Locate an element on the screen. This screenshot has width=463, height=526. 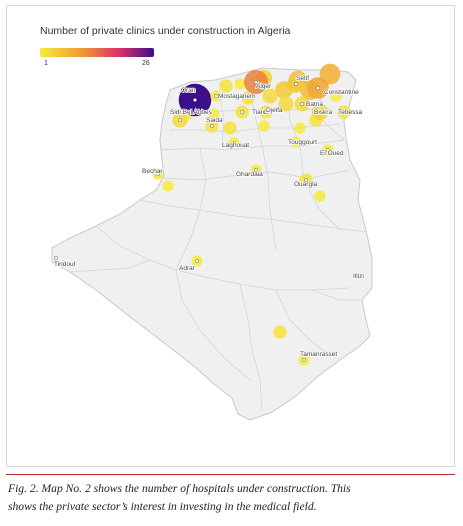
city-label-touggourt: Touggourt is located at coordinates (302, 142).